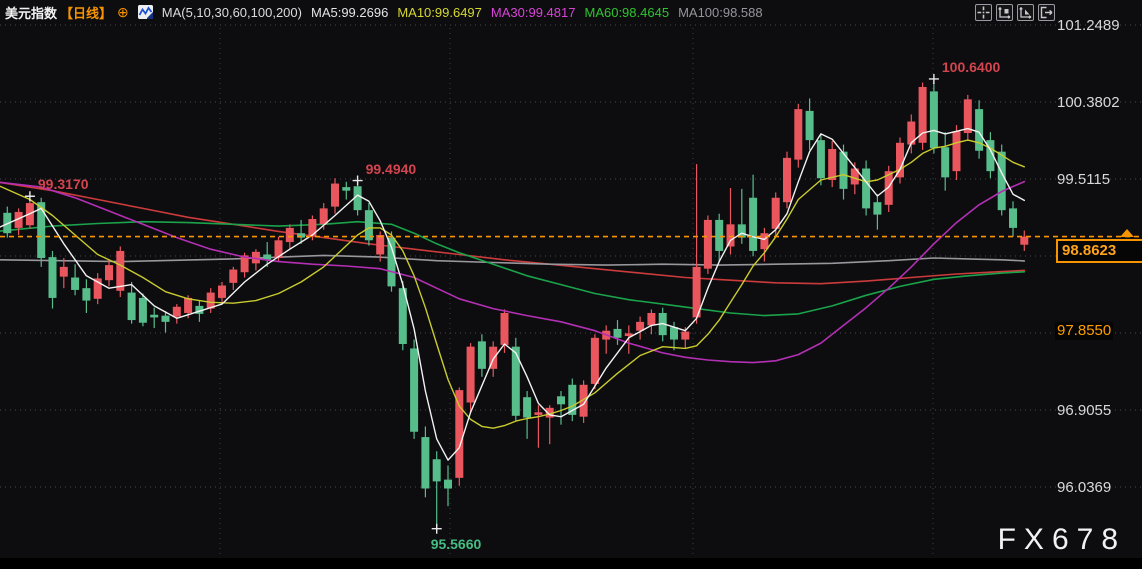  Describe the element at coordinates (1127, 232) in the screenshot. I see `price-up-arrow-icon` at that location.